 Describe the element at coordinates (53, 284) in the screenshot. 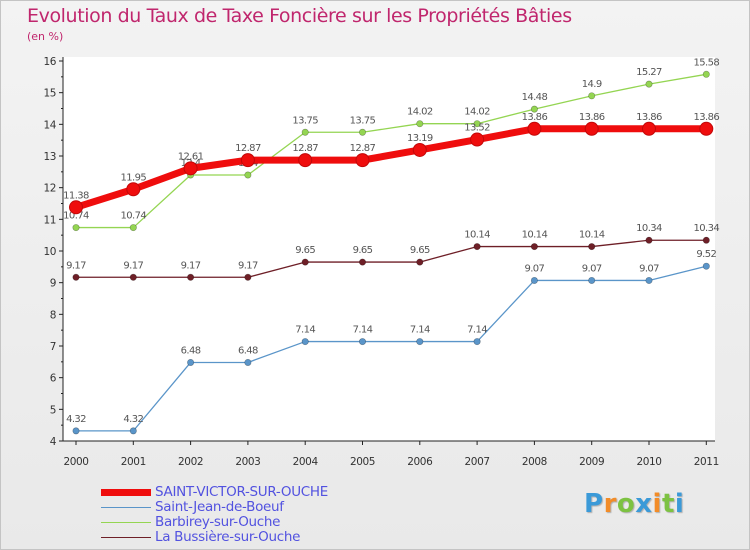

I see `y-tick-label: 9` at that location.